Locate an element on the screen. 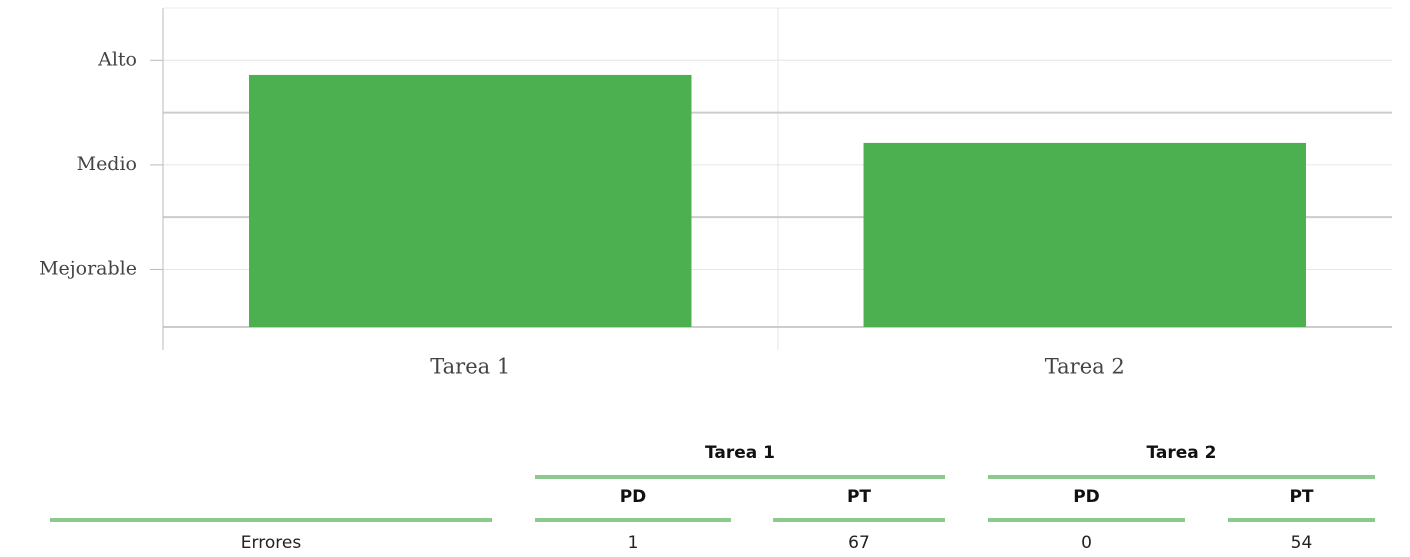  table-cell: 67 is located at coordinates (859, 543).